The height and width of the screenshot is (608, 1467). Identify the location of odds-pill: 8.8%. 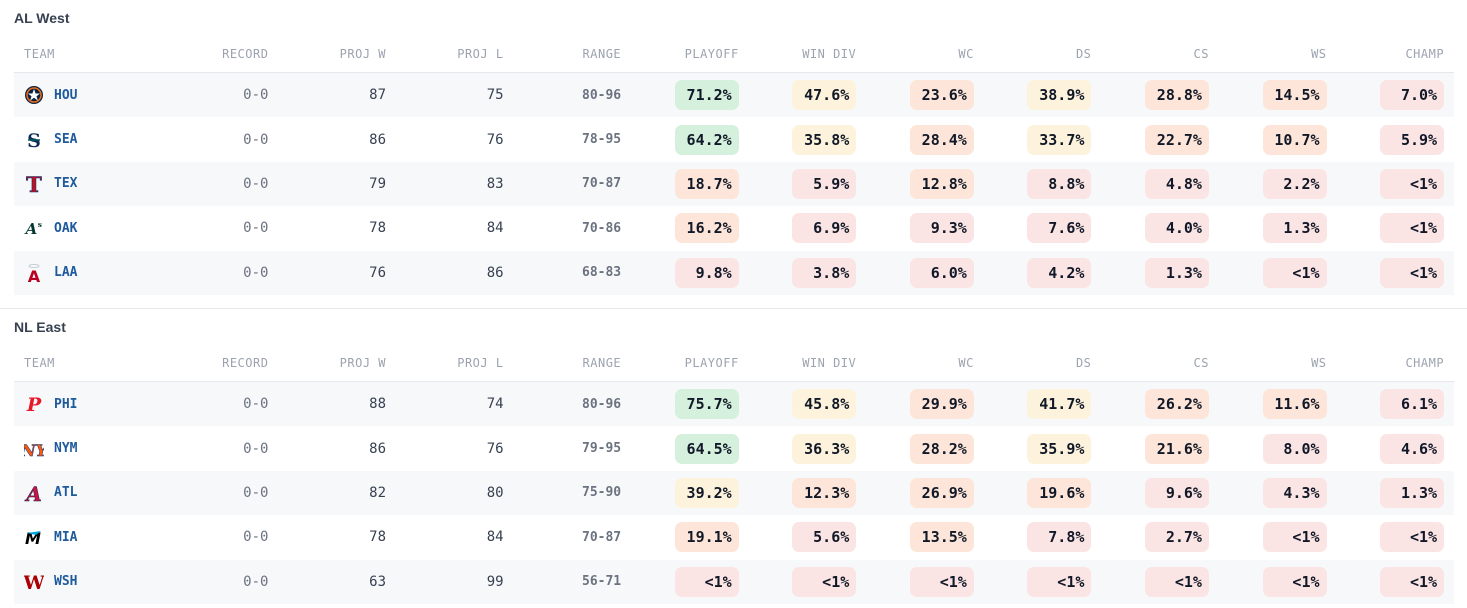
(1059, 183).